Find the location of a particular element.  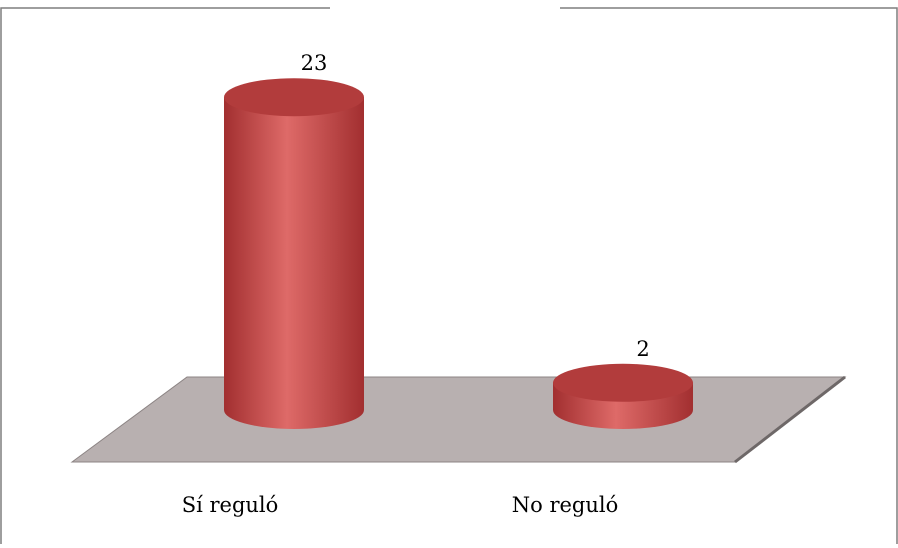

category-label-2: No reguló is located at coordinates (565, 505).